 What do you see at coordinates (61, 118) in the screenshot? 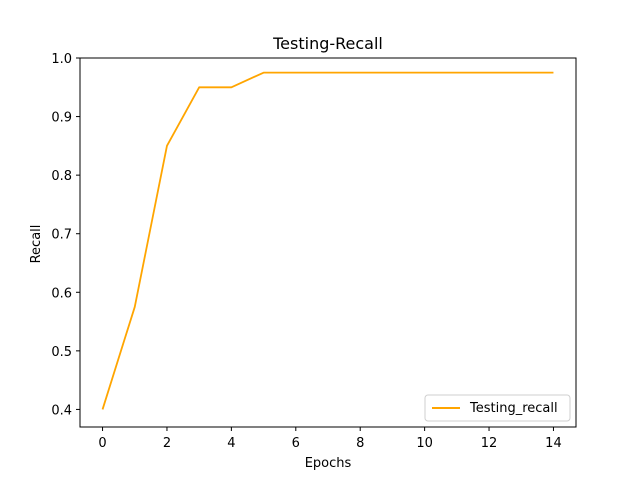
I see `y-tick-label: 0.9` at bounding box center [61, 118].